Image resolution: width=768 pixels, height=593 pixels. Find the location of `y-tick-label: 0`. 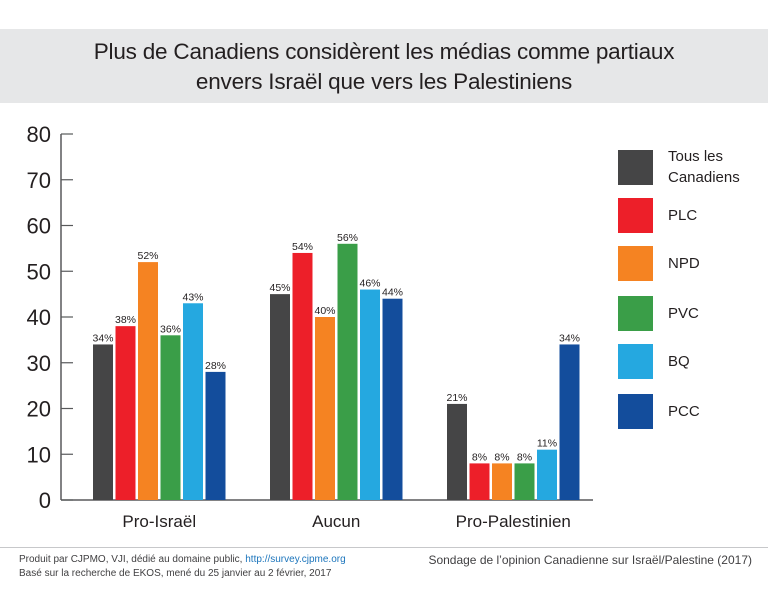

y-tick-label: 0 is located at coordinates (45, 500).